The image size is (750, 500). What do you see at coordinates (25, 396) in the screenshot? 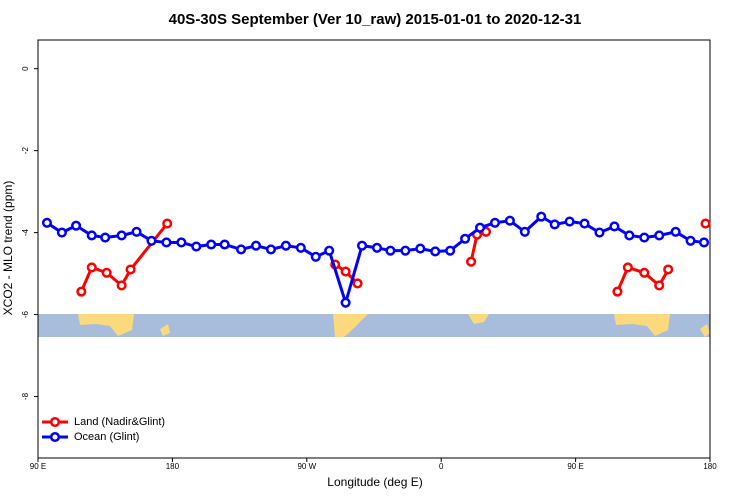
I see `y-tick-label: -8` at bounding box center [25, 396].